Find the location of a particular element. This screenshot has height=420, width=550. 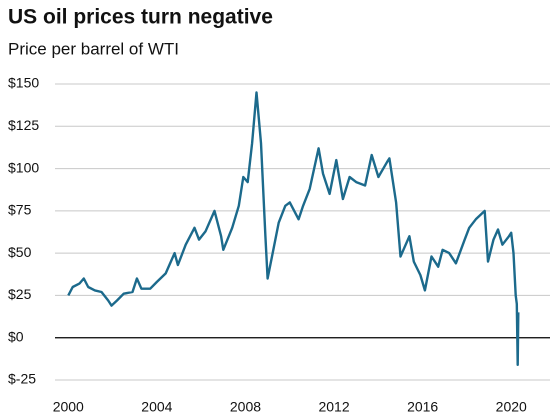

x-tick-label: 2020 is located at coordinates (511, 407).